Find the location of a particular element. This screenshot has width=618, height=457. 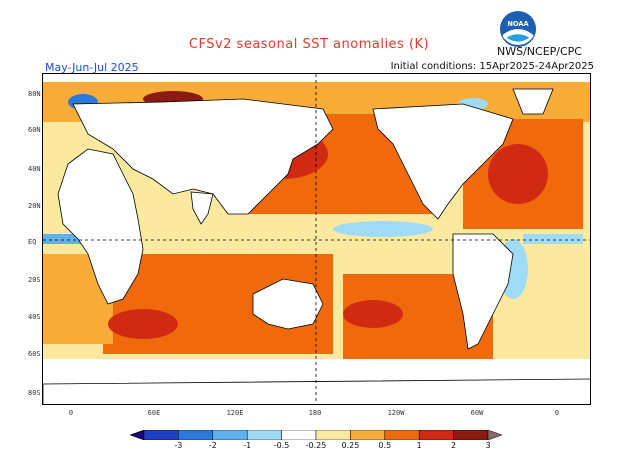

lat-label: 80S is located at coordinates (34, 393).